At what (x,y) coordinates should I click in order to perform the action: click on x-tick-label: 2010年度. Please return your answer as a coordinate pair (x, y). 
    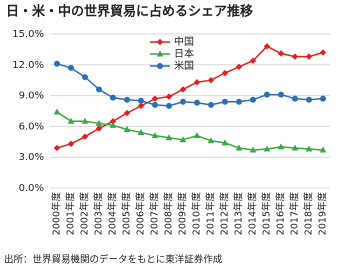
    Looking at the image, I should click on (197, 214).